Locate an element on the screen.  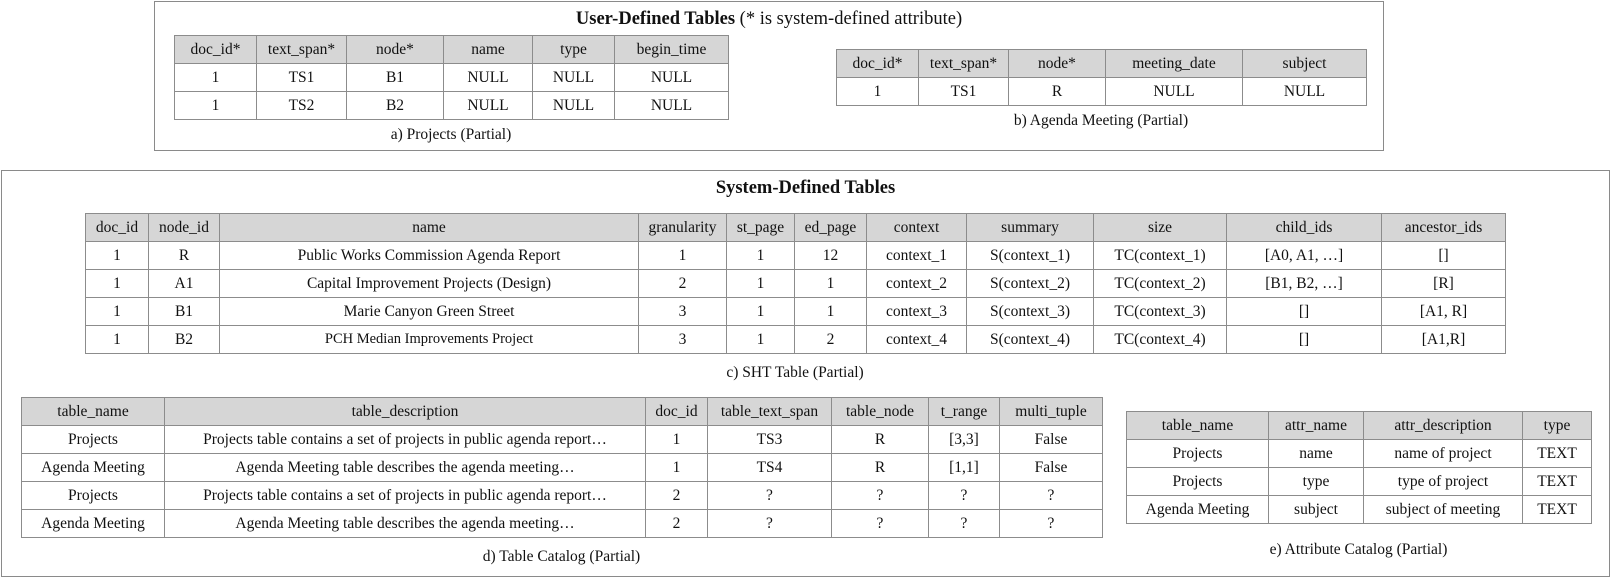
table-cell: TC(context_1) is located at coordinates (1160, 255).